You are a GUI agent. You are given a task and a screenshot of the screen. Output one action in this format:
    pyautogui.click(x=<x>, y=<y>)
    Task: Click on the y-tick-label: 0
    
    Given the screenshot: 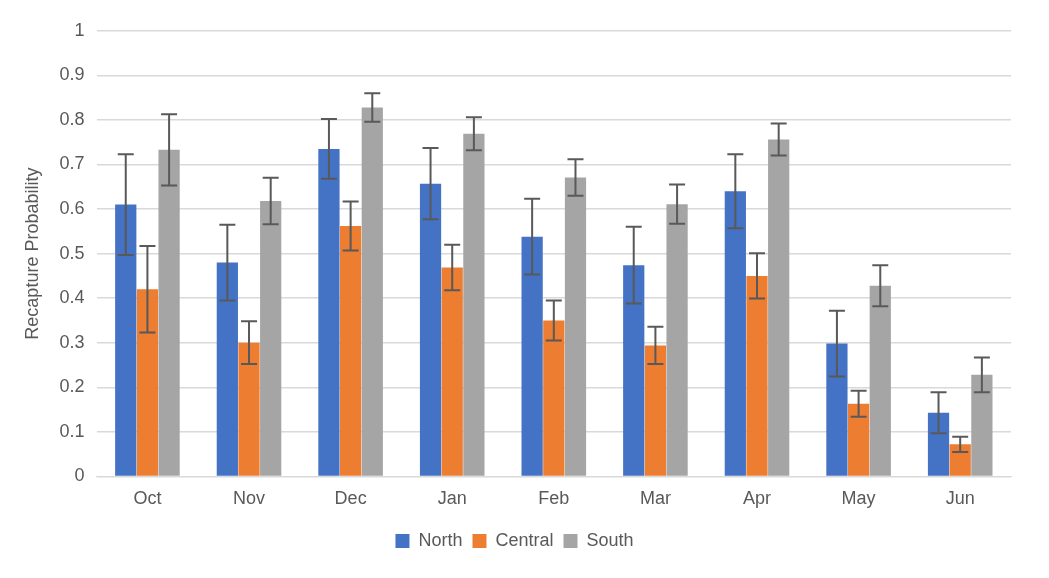 What is the action you would take?
    pyautogui.click(x=79, y=475)
    